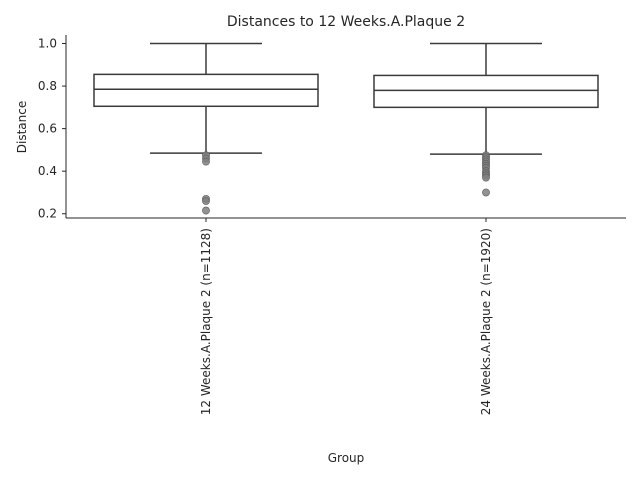 The height and width of the screenshot is (480, 640). I want to click on y-tick-label: 0.4, so click(47, 171).